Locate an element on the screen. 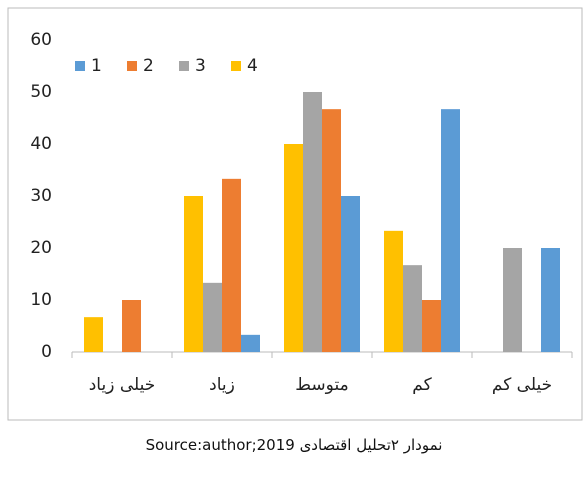 The height and width of the screenshot is (477, 588). caption: نمودار ۲تحلیل اقتصادی Source:author;2019 is located at coordinates (294, 445).